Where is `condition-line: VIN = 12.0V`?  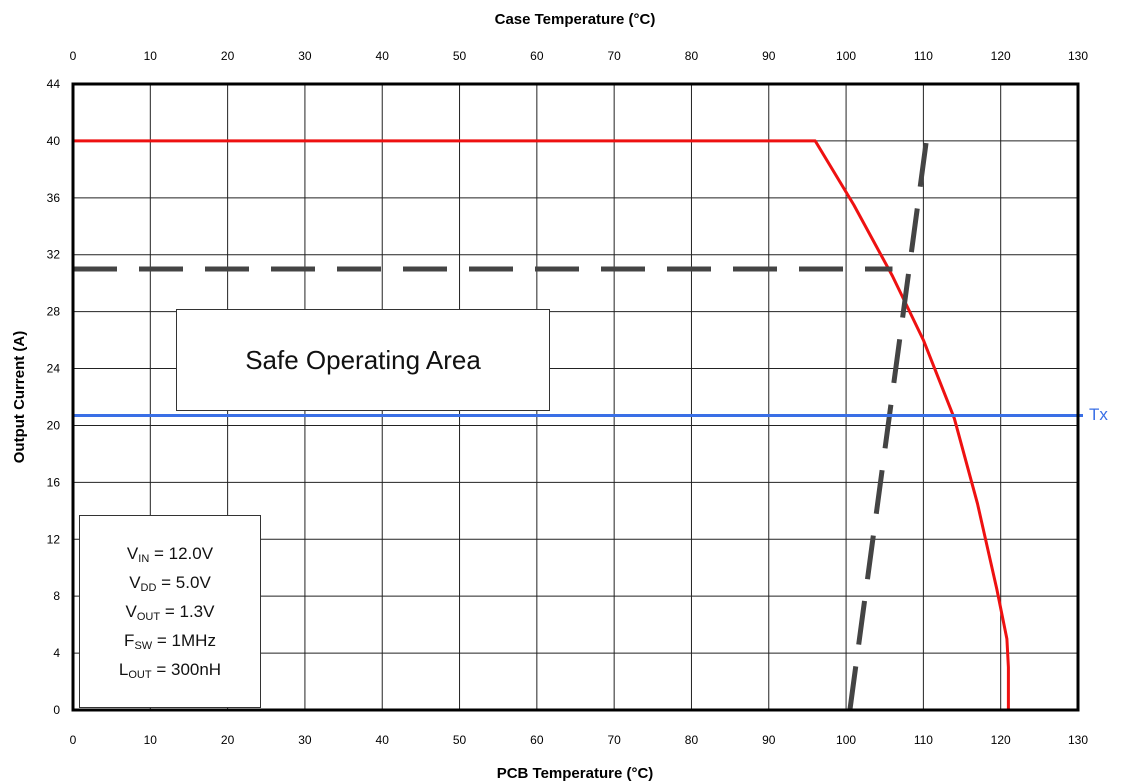 condition-line: VIN = 12.0V is located at coordinates (170, 553).